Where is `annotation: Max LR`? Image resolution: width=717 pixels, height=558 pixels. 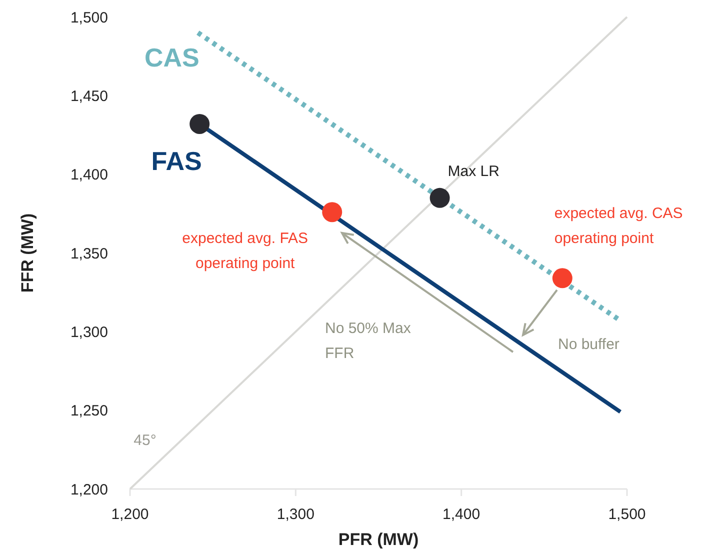 annotation: Max LR is located at coordinates (474, 171).